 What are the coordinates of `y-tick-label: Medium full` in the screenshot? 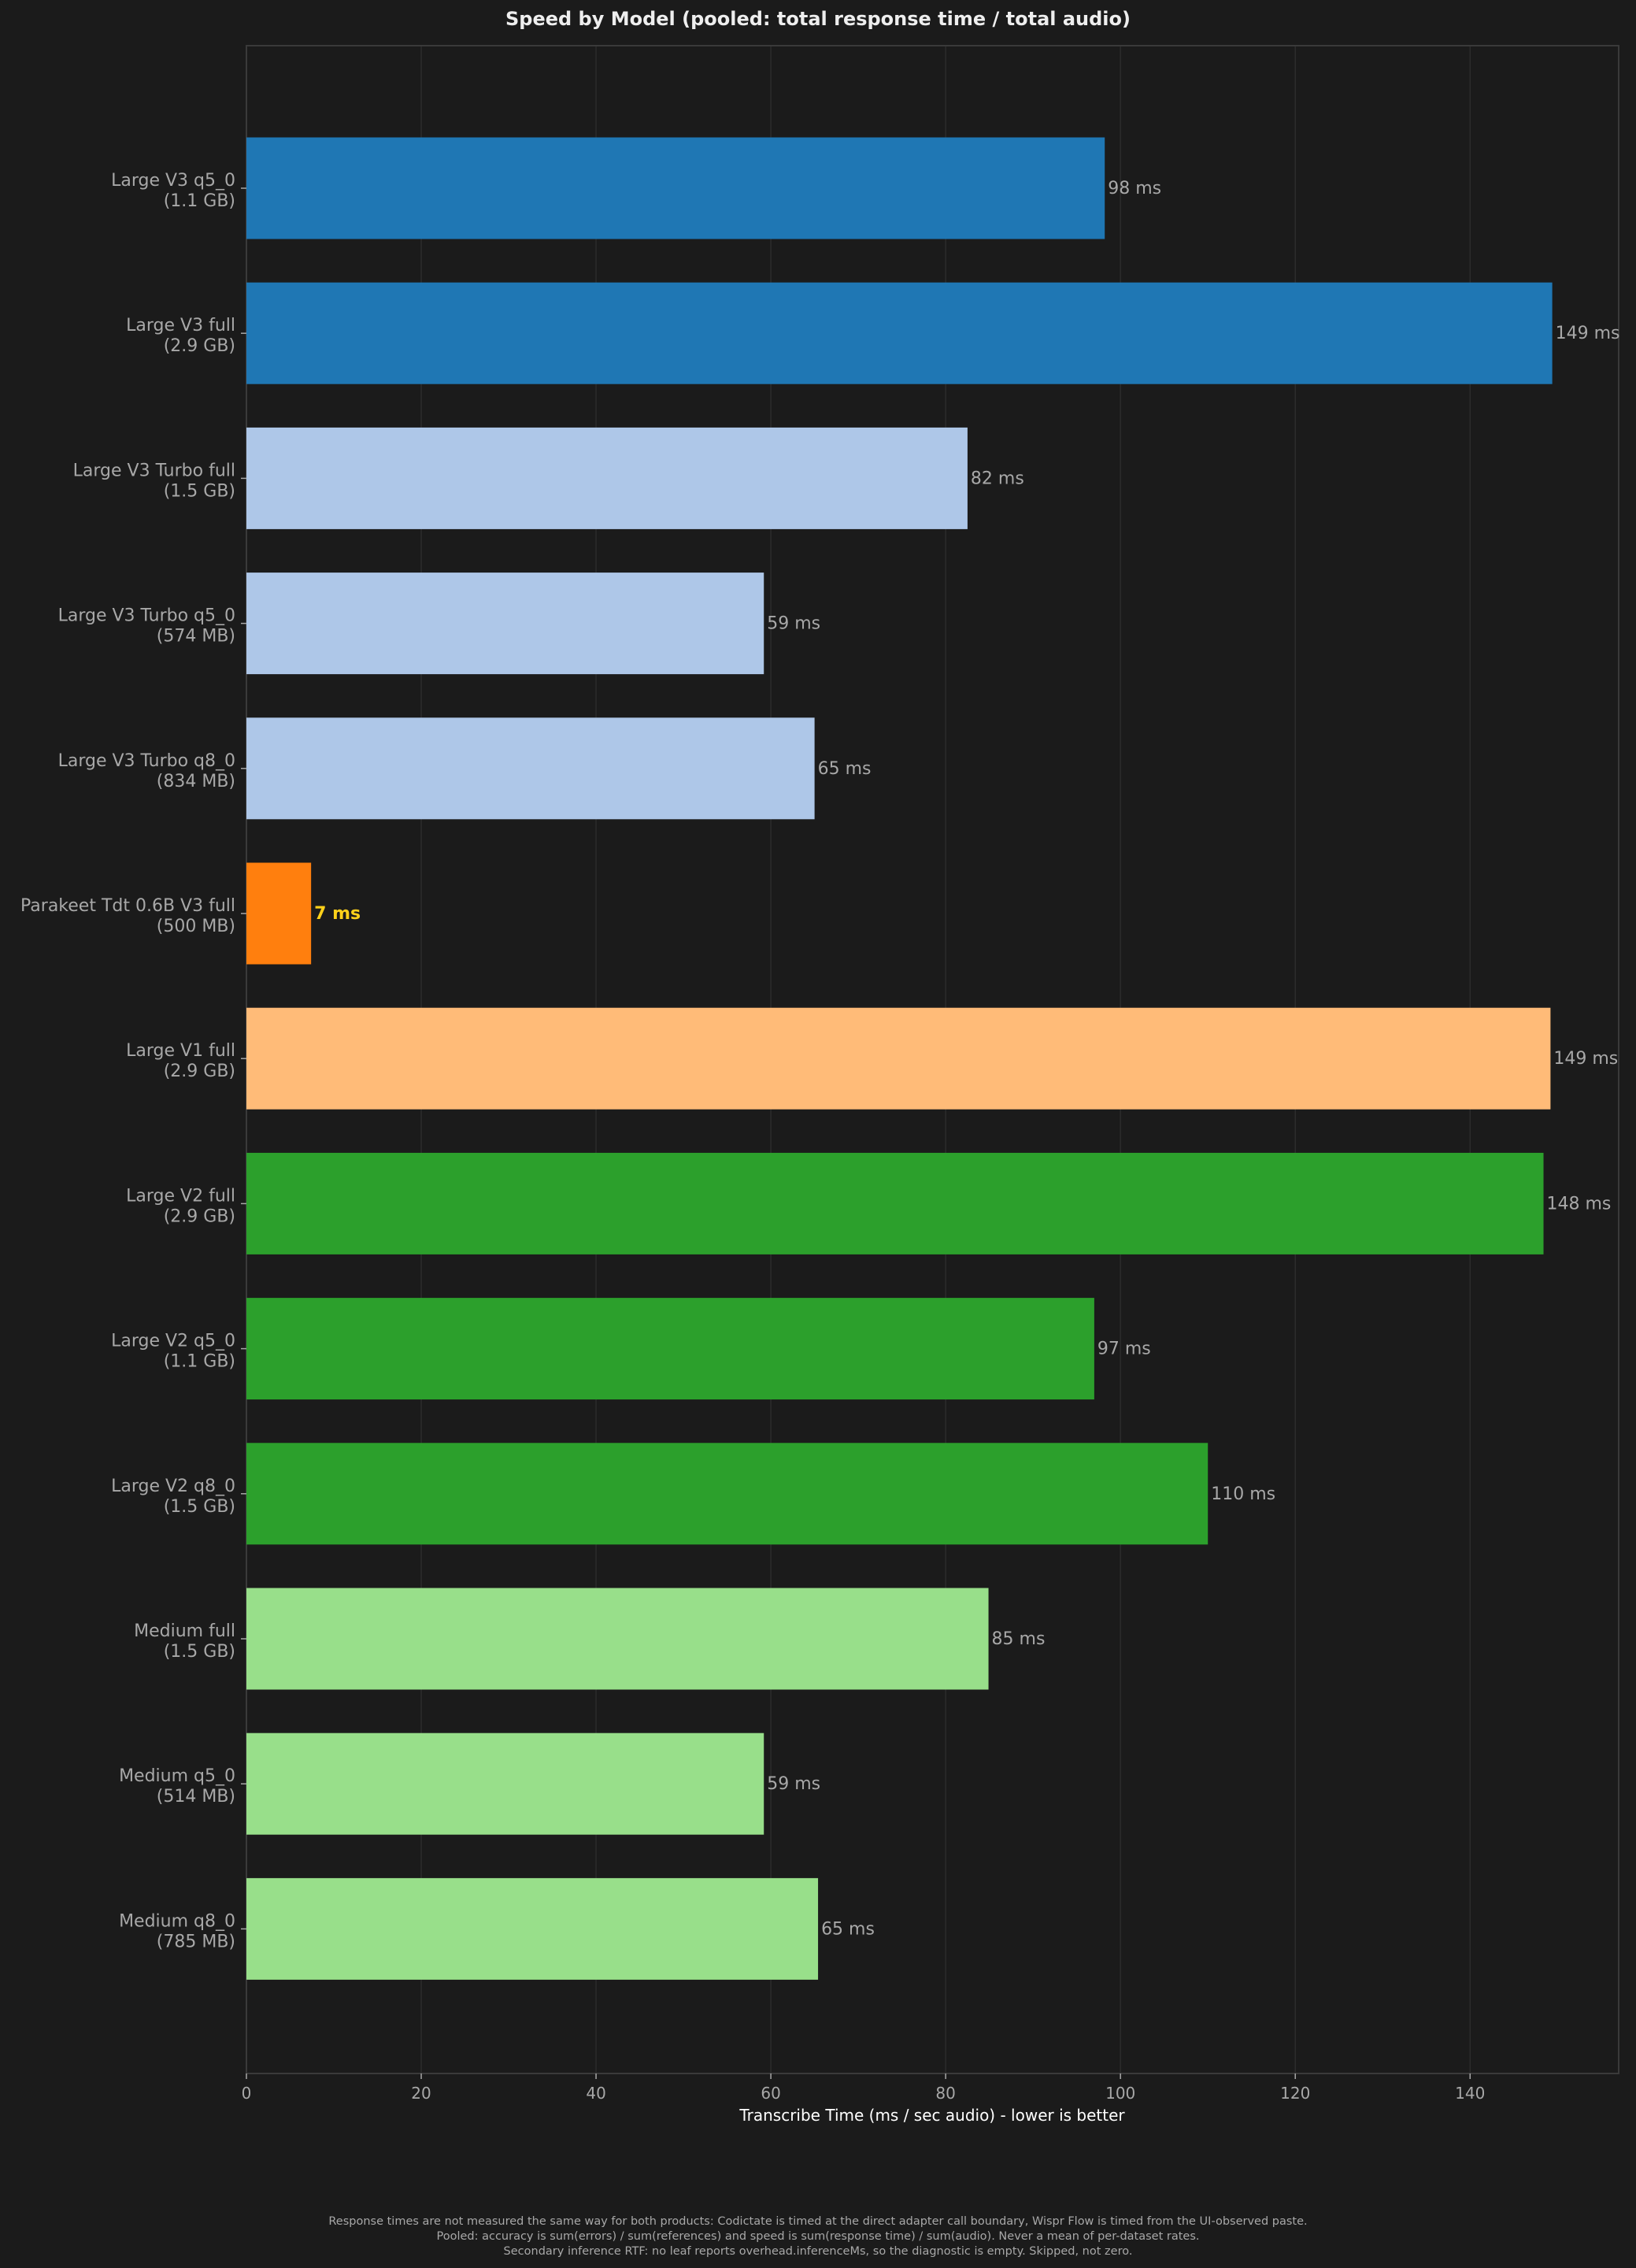 It's located at (184, 1631).